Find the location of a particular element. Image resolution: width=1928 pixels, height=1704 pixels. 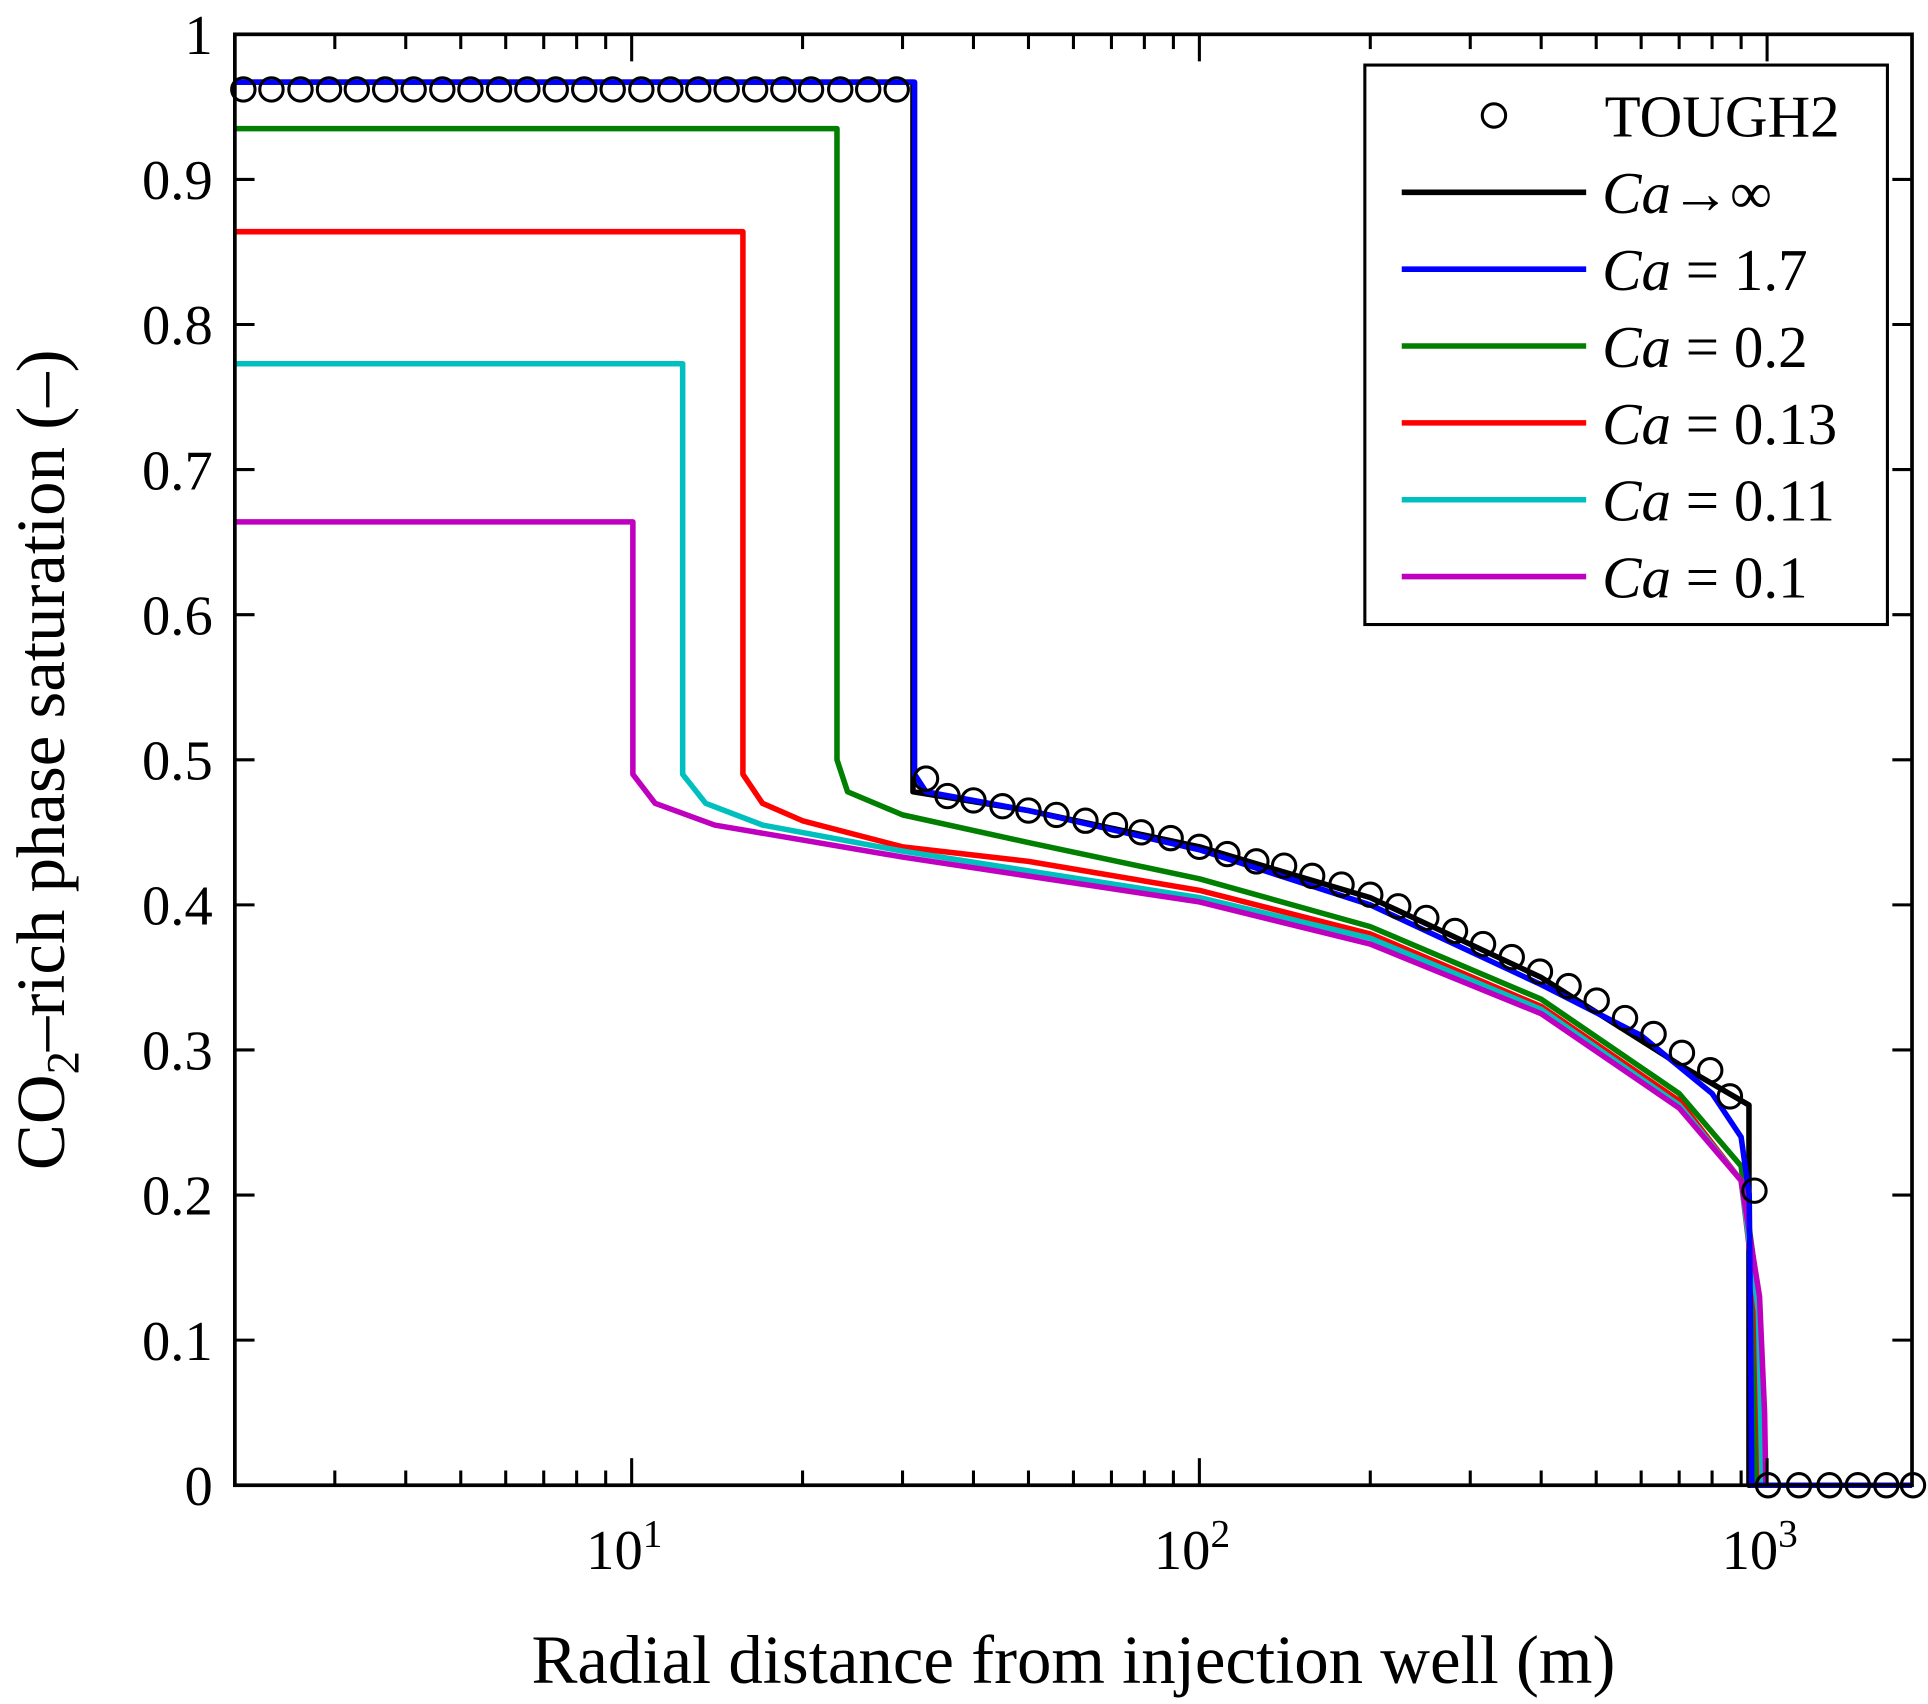

y-tick-label: 0.9 is located at coordinates (177, 181).